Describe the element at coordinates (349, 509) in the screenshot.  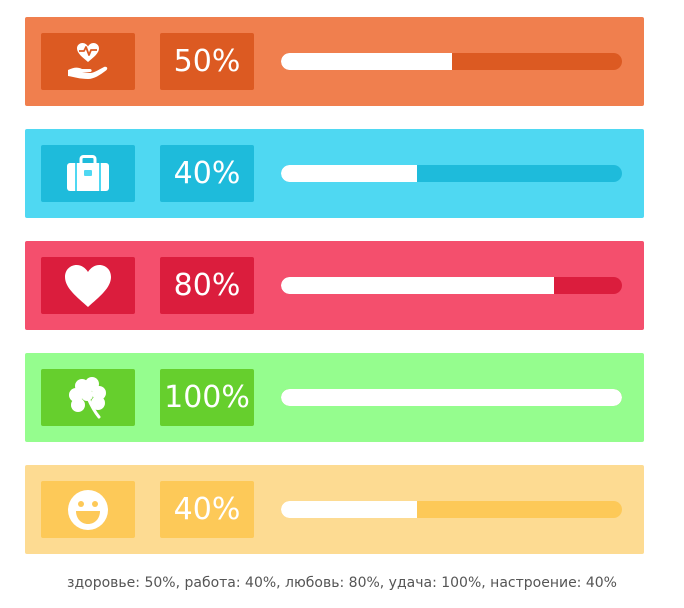
I see `mood-progress-fill` at that location.